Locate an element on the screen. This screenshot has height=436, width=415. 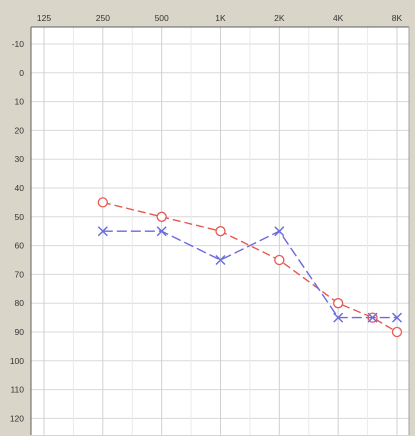
x-tick-label: 2K is located at coordinates (279, 18).